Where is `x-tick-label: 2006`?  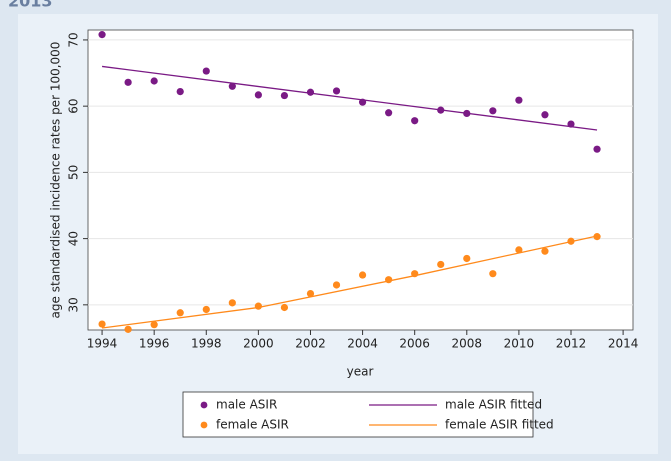
x-tick-label: 2006 is located at coordinates (414, 344).